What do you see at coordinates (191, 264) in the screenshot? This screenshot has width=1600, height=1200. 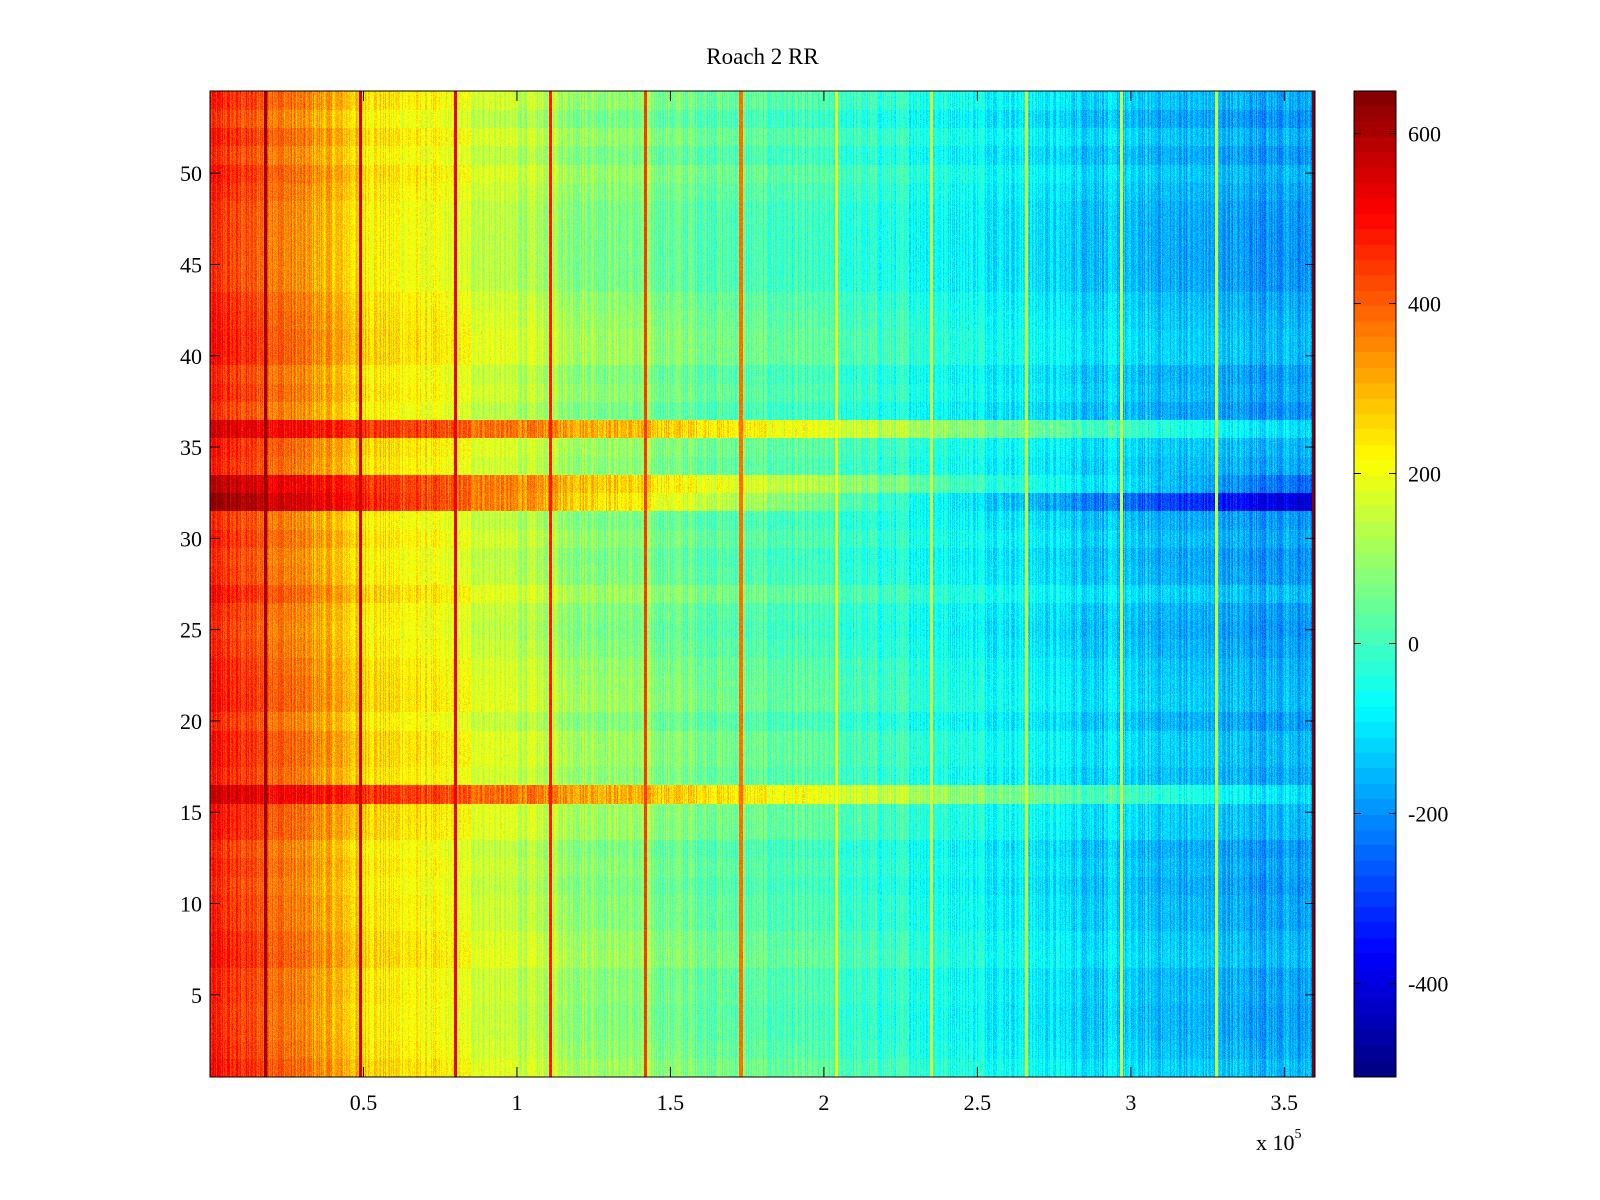 I see `y-tick-label: 45` at bounding box center [191, 264].